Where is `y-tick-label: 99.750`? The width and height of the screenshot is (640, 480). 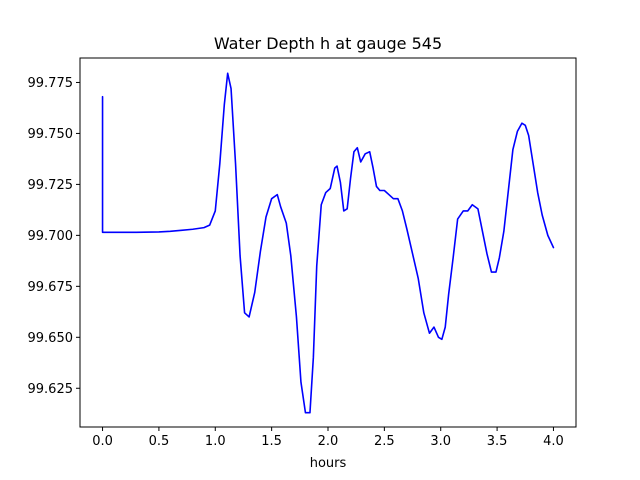 y-tick-label: 99.750 is located at coordinates (51, 134).